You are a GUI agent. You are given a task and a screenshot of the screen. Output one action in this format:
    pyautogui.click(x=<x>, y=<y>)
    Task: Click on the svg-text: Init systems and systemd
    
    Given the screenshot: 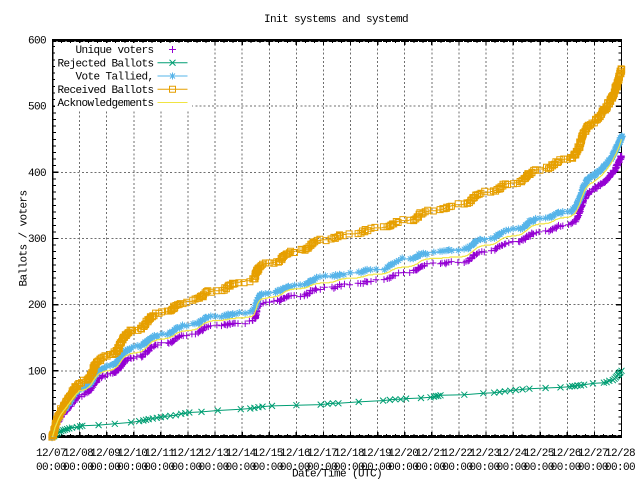 What is the action you would take?
    pyautogui.click(x=336, y=20)
    